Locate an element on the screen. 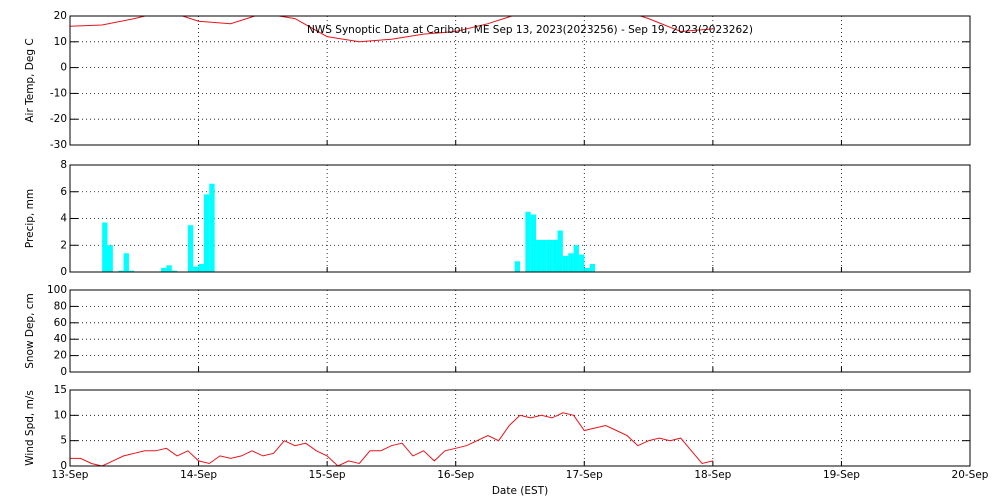  x-tick-label: 17-Sep is located at coordinates (584, 475).